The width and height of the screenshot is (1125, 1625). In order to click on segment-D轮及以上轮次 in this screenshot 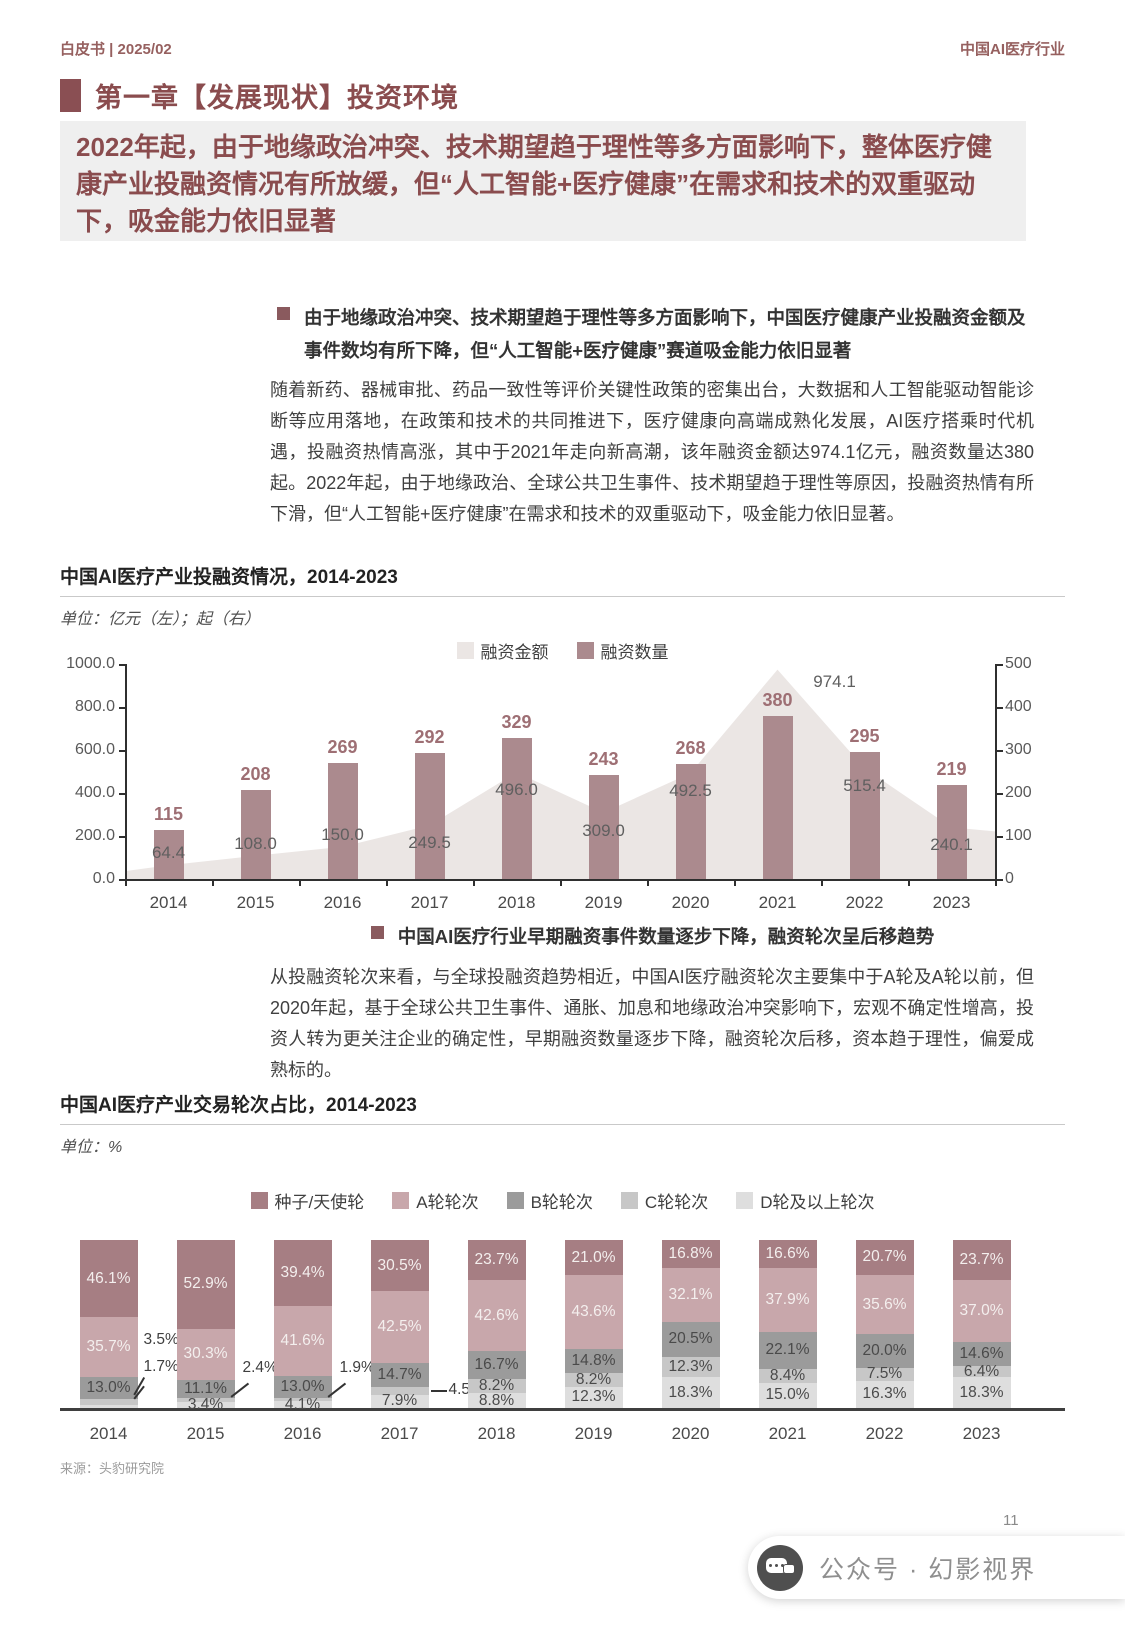, I will do `click(108, 1406)`.